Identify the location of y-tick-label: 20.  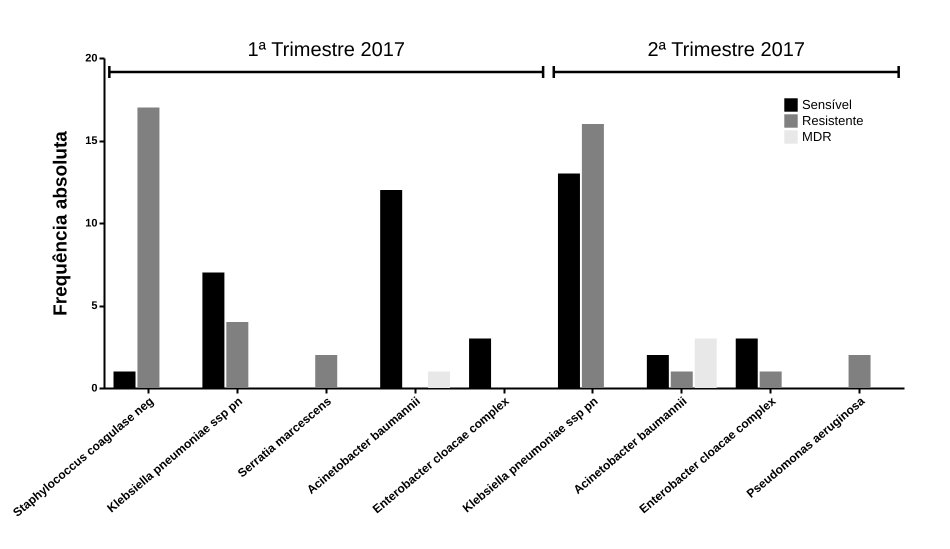
(91, 58).